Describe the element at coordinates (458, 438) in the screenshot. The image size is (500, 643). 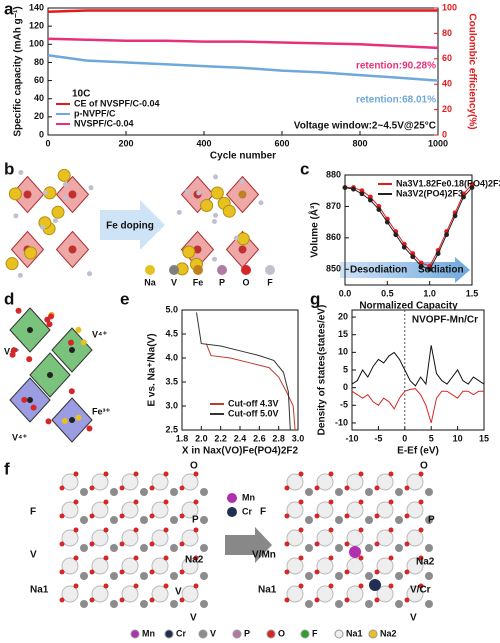
I see `x-tick-label: 10` at that location.